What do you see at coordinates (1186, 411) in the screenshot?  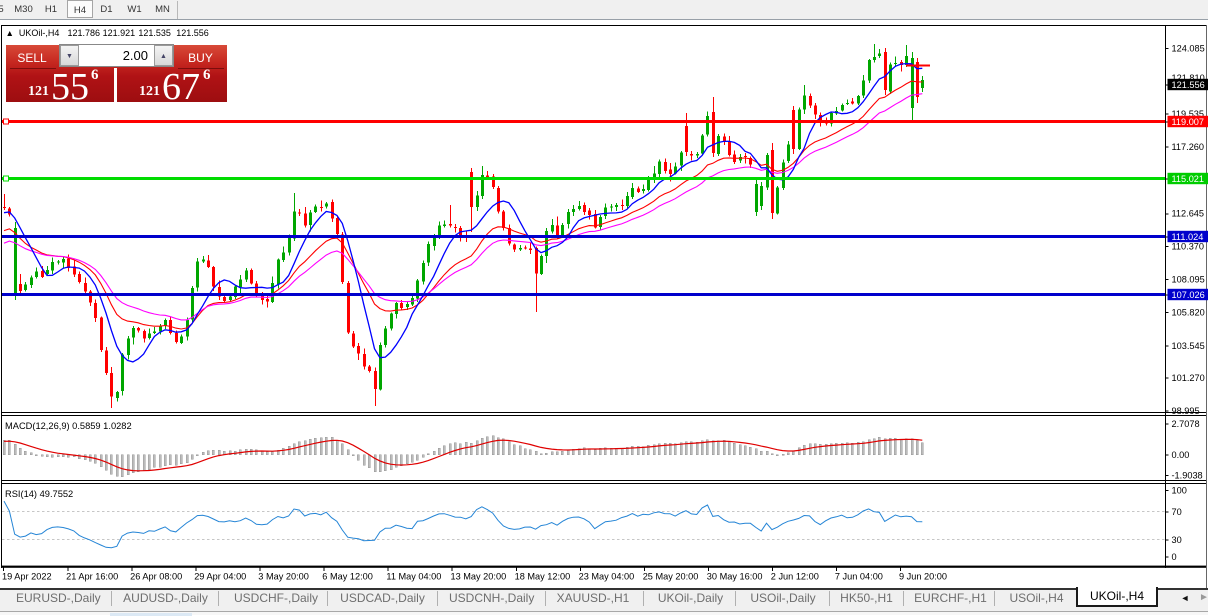 I see `svg-text: 98.995` at bounding box center [1186, 411].